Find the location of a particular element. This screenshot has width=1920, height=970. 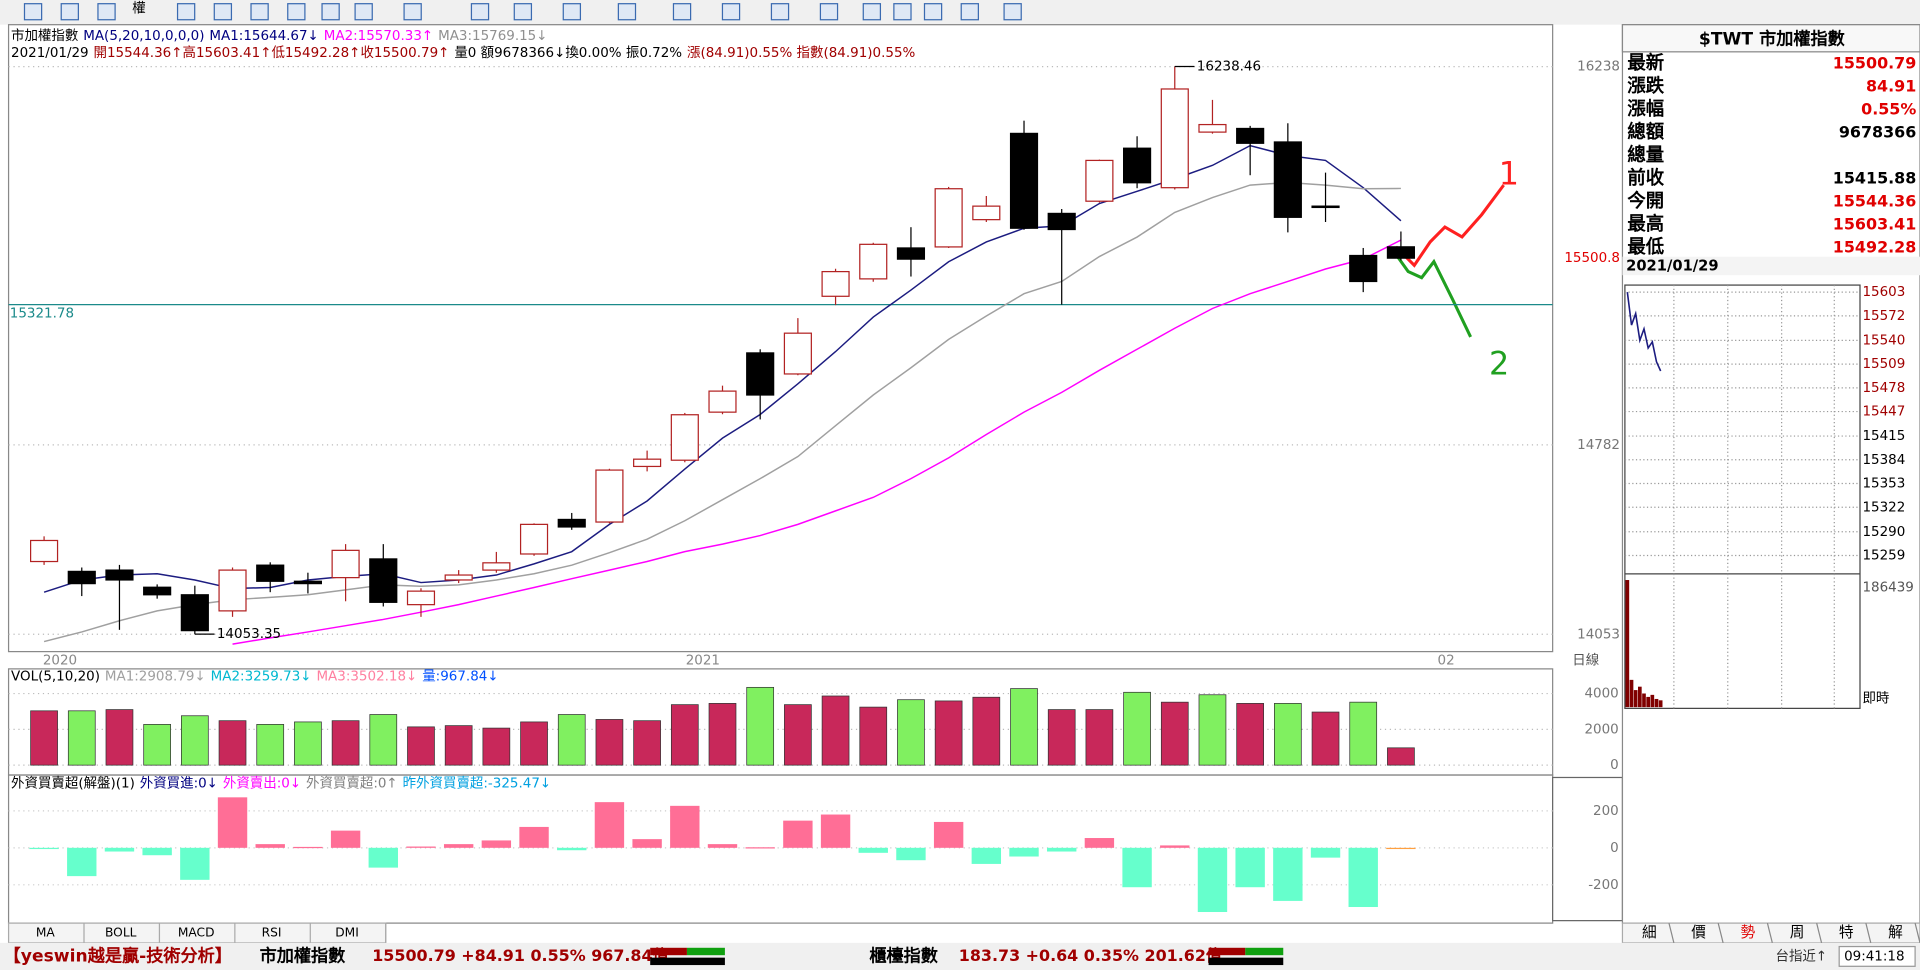

status-blocks is located at coordinates (967, 956).